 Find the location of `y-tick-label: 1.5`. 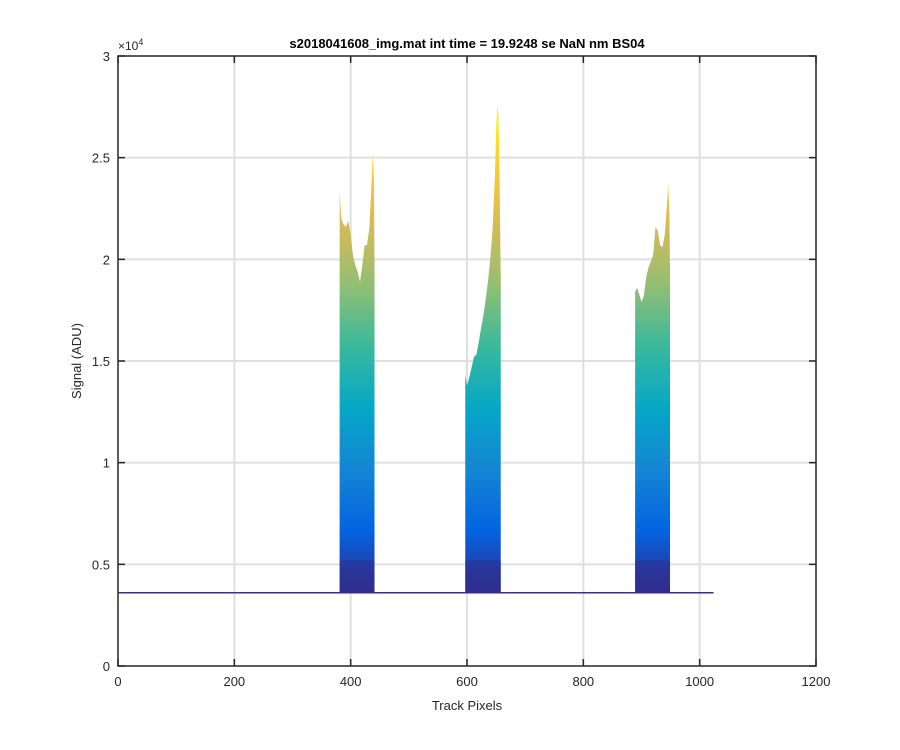

y-tick-label: 1.5 is located at coordinates (101, 361).